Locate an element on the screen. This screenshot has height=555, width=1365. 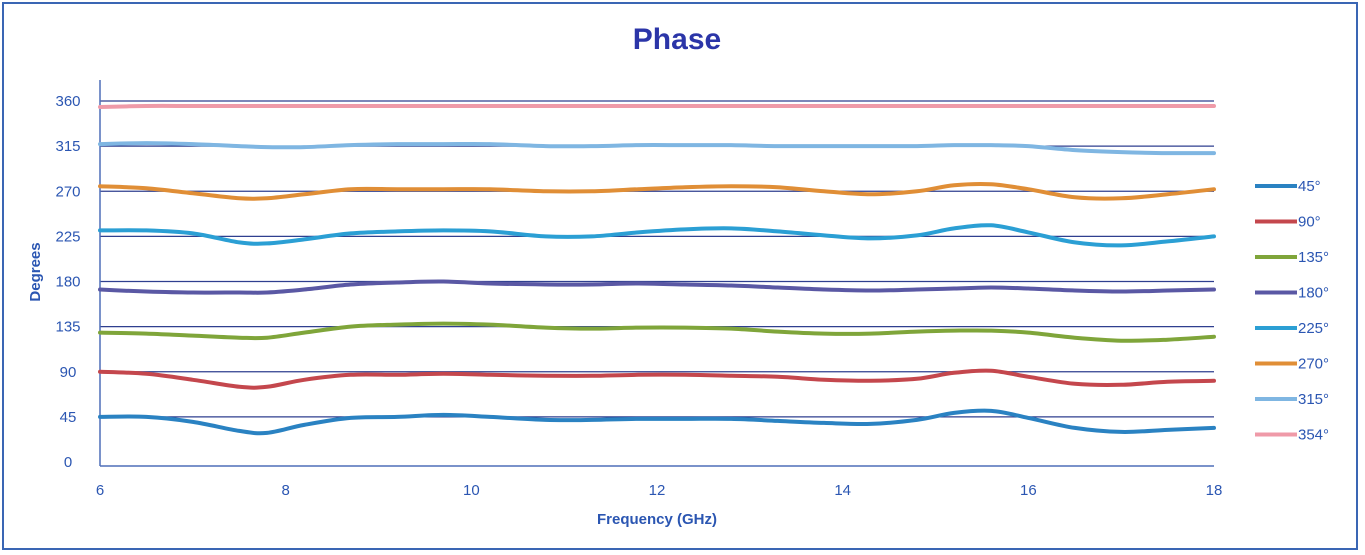
x-tick-label: 18 is located at coordinates (1214, 490).